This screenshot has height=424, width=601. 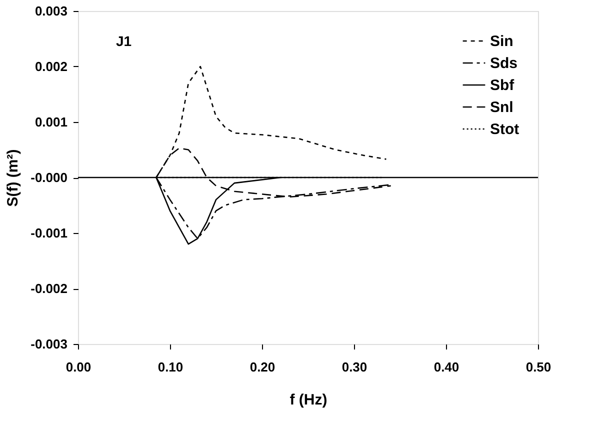 I want to click on annotation: J1, so click(x=124, y=41).